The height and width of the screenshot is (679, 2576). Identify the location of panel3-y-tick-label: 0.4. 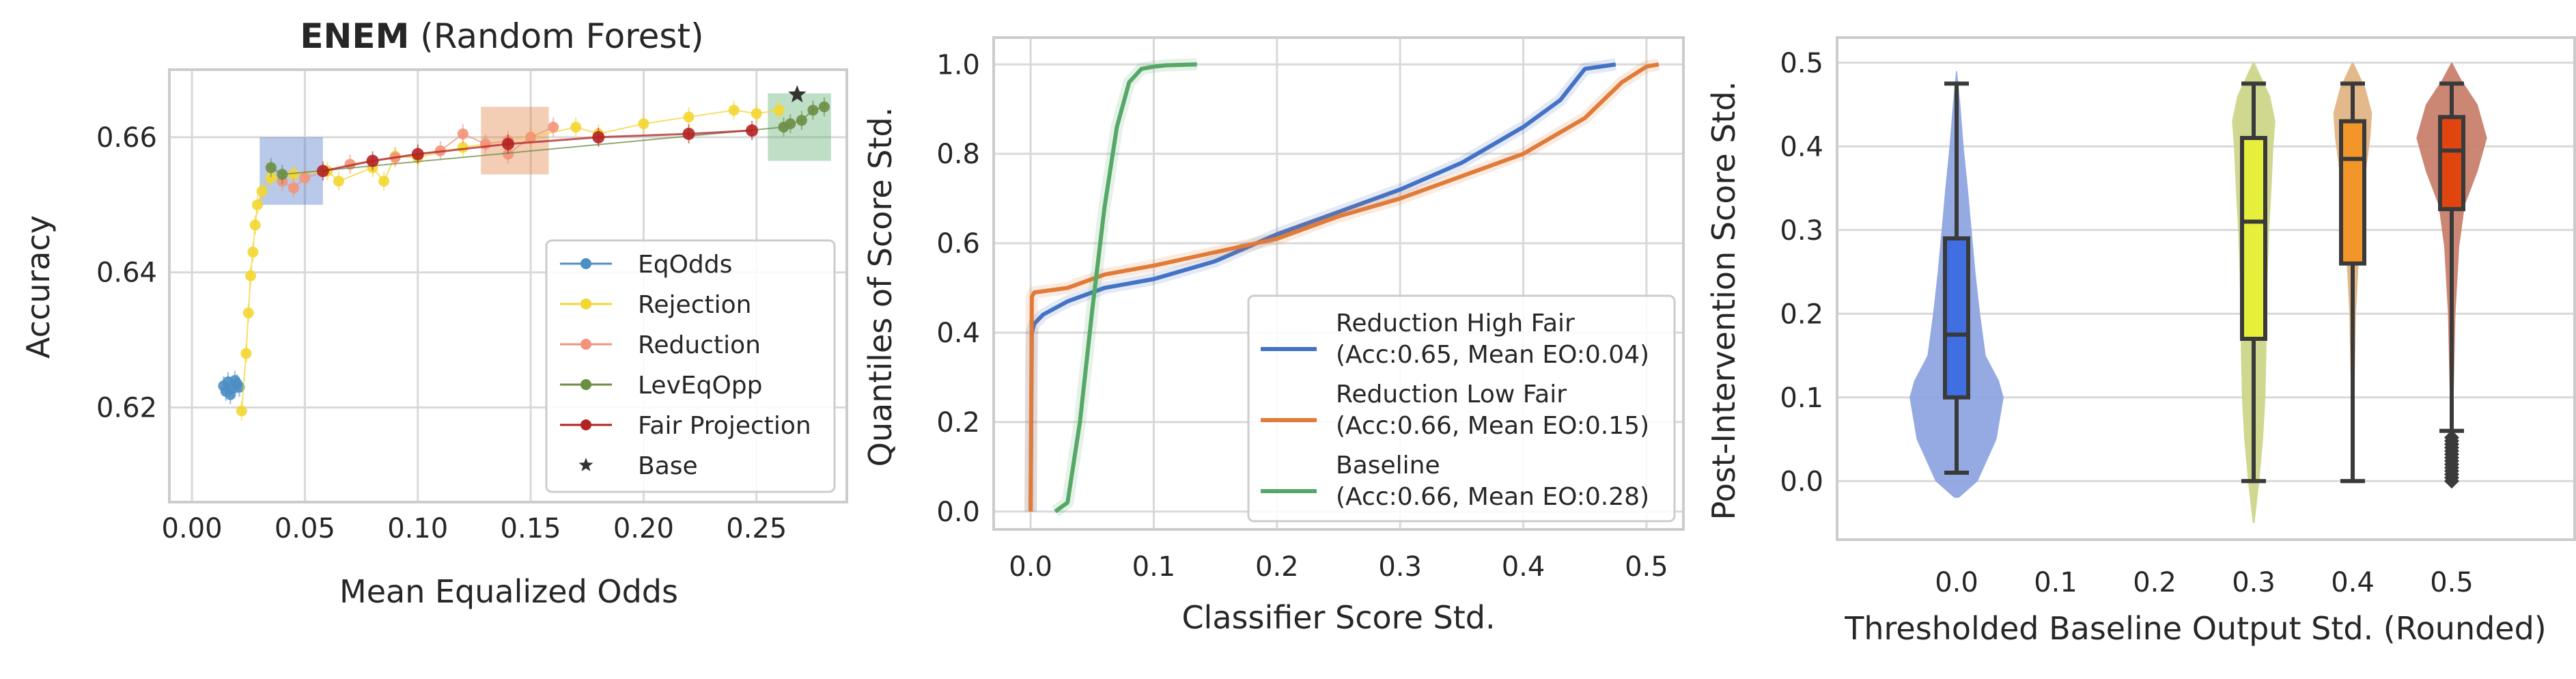
(1801, 147).